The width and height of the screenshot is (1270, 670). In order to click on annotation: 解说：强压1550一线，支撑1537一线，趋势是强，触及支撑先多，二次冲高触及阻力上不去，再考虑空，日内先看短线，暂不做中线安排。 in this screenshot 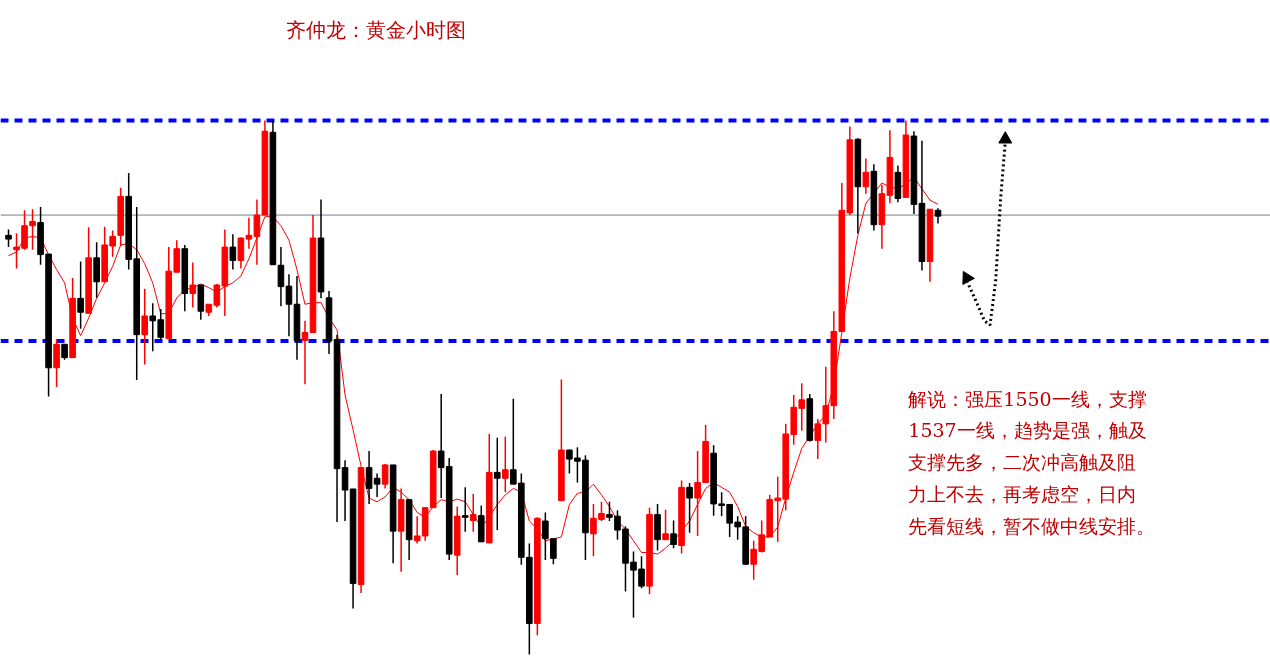, I will do `click(1032, 462)`.